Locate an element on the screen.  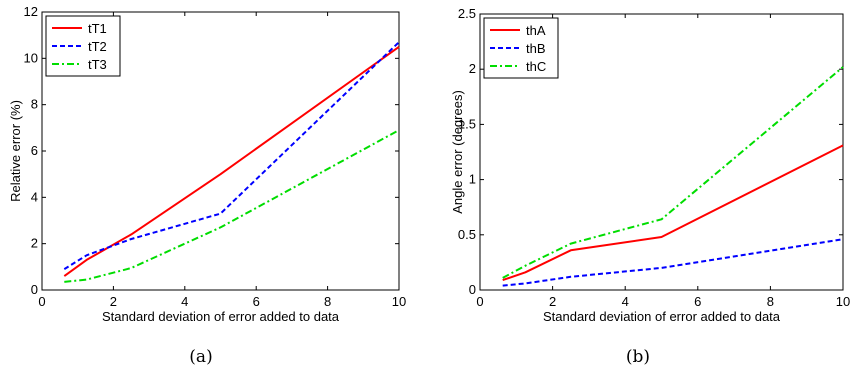
legend-label-tT2: tT2 is located at coordinates (97, 46).